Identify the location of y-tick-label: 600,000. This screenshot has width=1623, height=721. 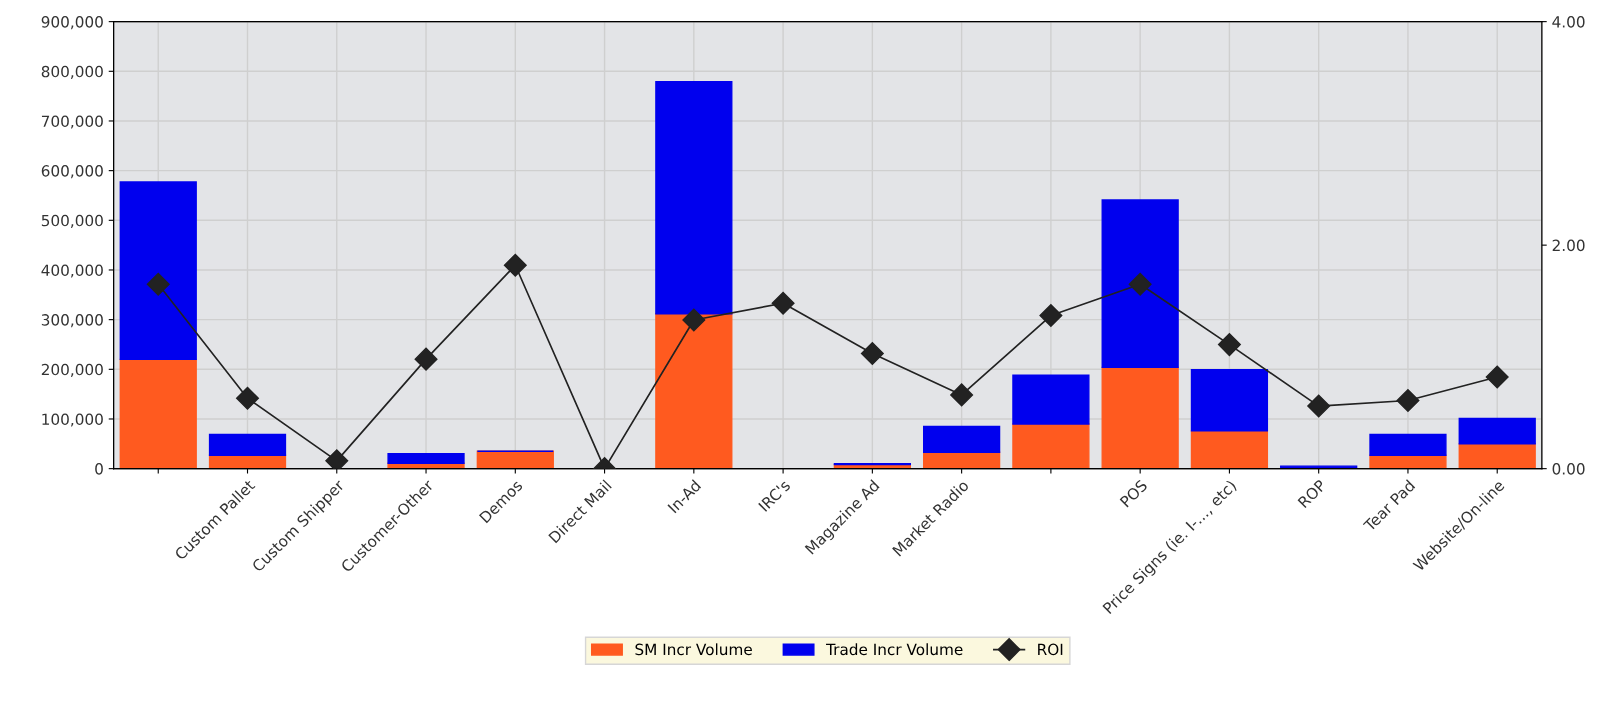
(72, 172).